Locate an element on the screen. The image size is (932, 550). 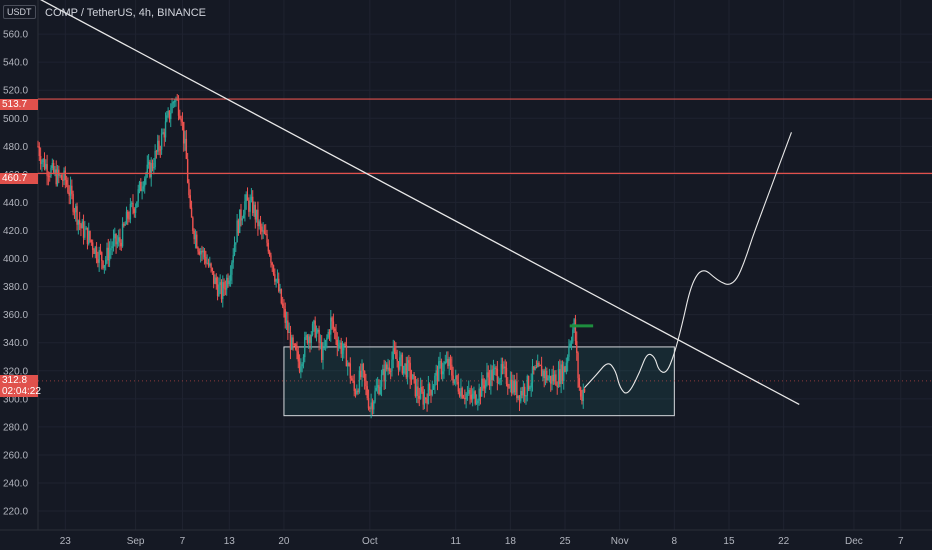
x-tick-label: 18 is located at coordinates (511, 541).